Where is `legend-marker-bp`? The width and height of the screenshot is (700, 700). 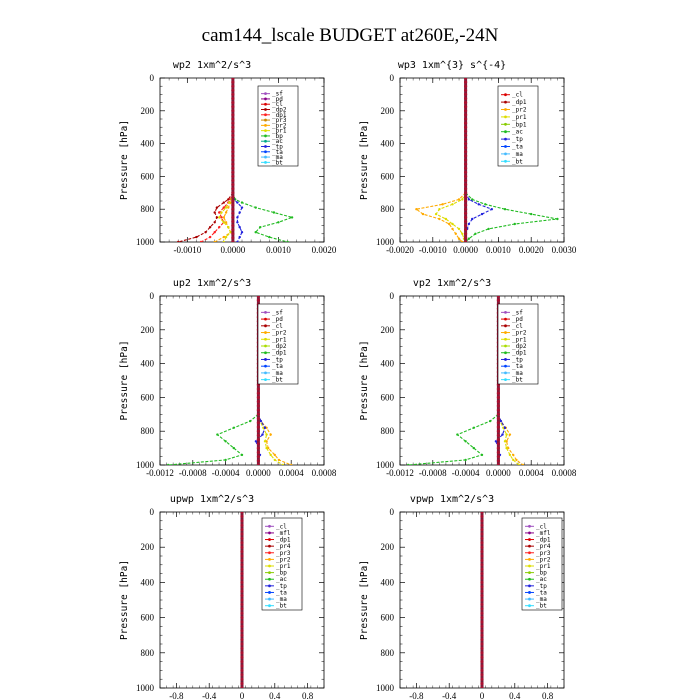 legend-marker-bp is located at coordinates (529, 573).